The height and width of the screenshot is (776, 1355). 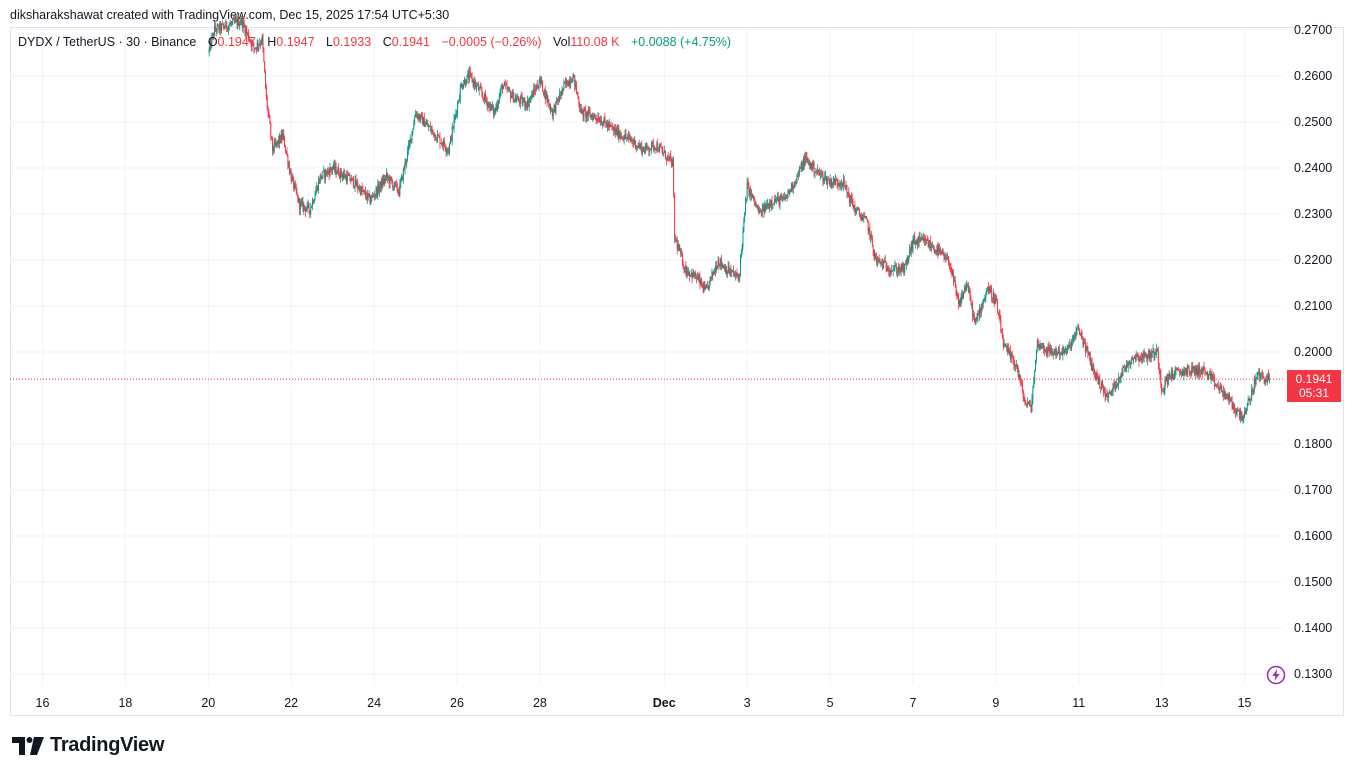 I want to click on lightning-icon, so click(x=1276, y=675).